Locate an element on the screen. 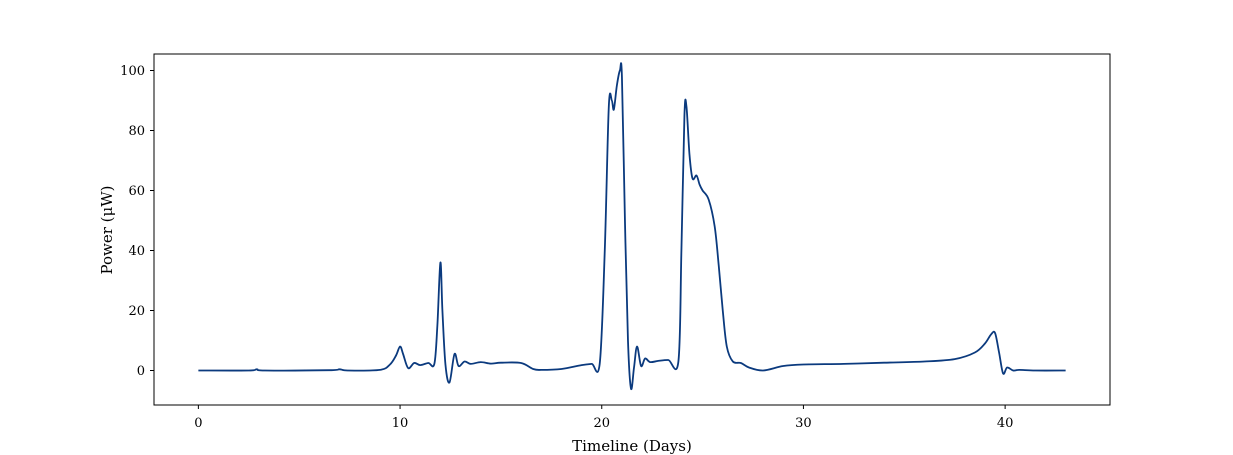  y-tick-label: 80 is located at coordinates (136, 131).